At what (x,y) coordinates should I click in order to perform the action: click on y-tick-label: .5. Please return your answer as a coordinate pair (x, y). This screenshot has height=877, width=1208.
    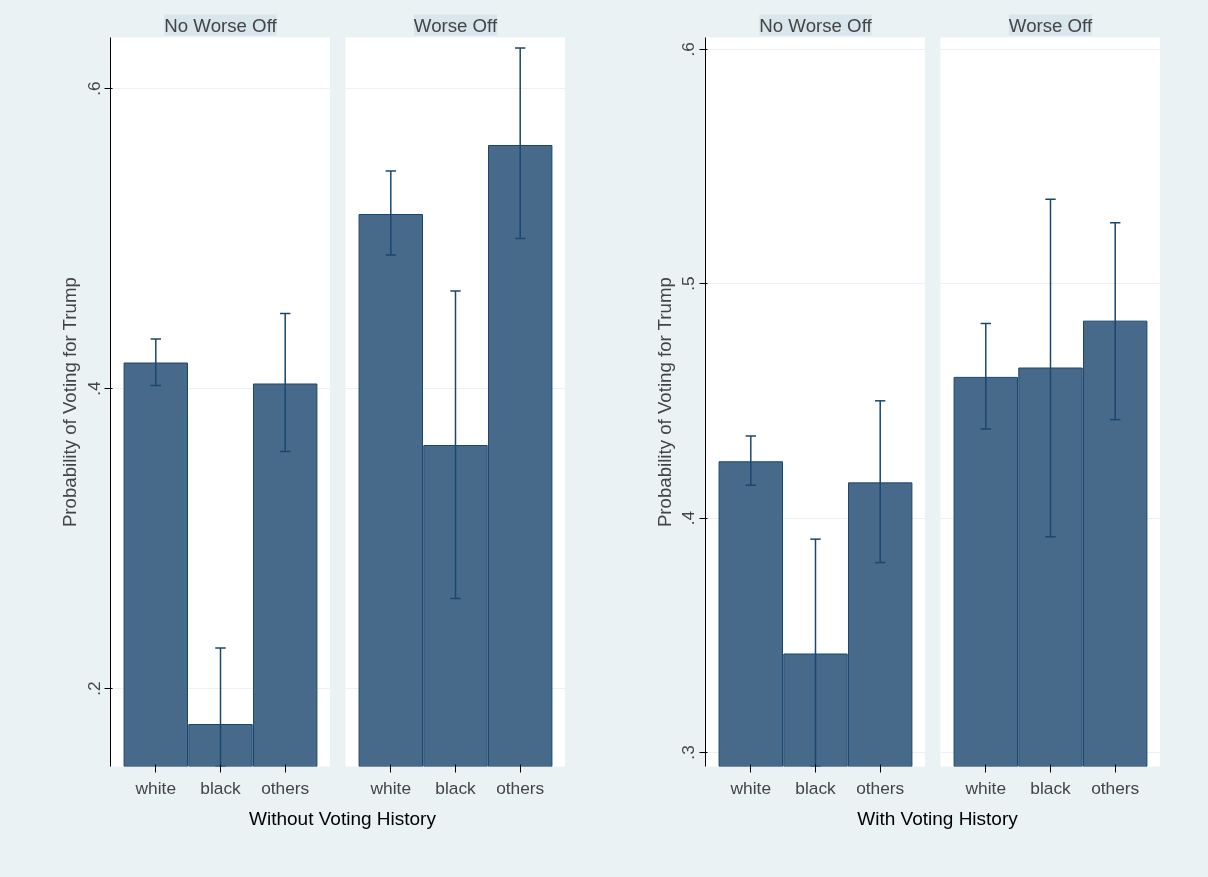
    Looking at the image, I should click on (688, 283).